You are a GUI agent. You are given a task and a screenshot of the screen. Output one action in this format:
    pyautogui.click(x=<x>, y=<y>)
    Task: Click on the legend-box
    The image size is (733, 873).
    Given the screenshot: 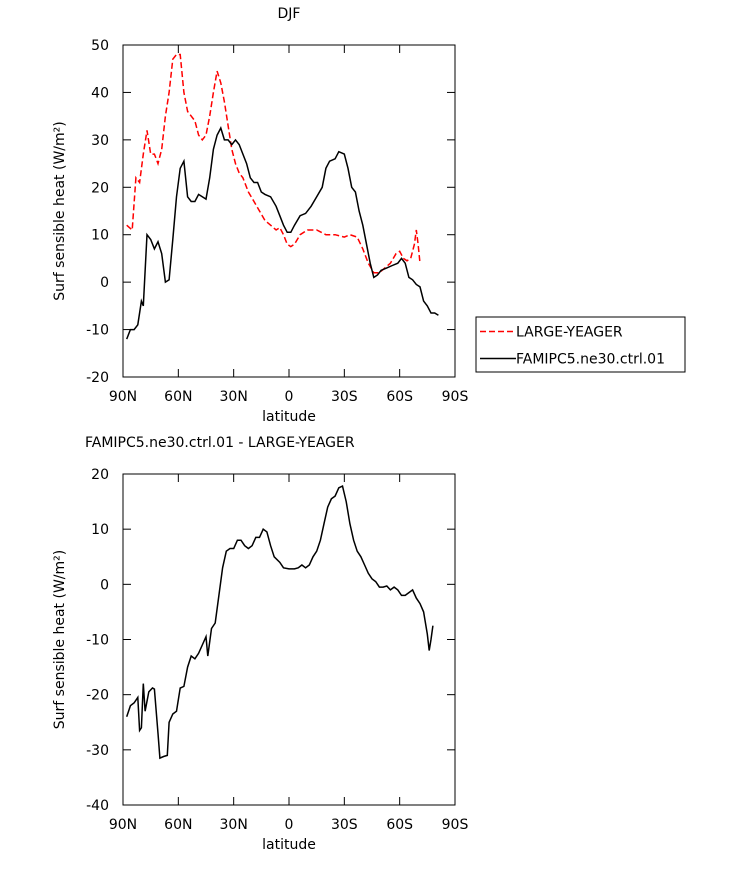 What is the action you would take?
    pyautogui.click(x=580, y=344)
    